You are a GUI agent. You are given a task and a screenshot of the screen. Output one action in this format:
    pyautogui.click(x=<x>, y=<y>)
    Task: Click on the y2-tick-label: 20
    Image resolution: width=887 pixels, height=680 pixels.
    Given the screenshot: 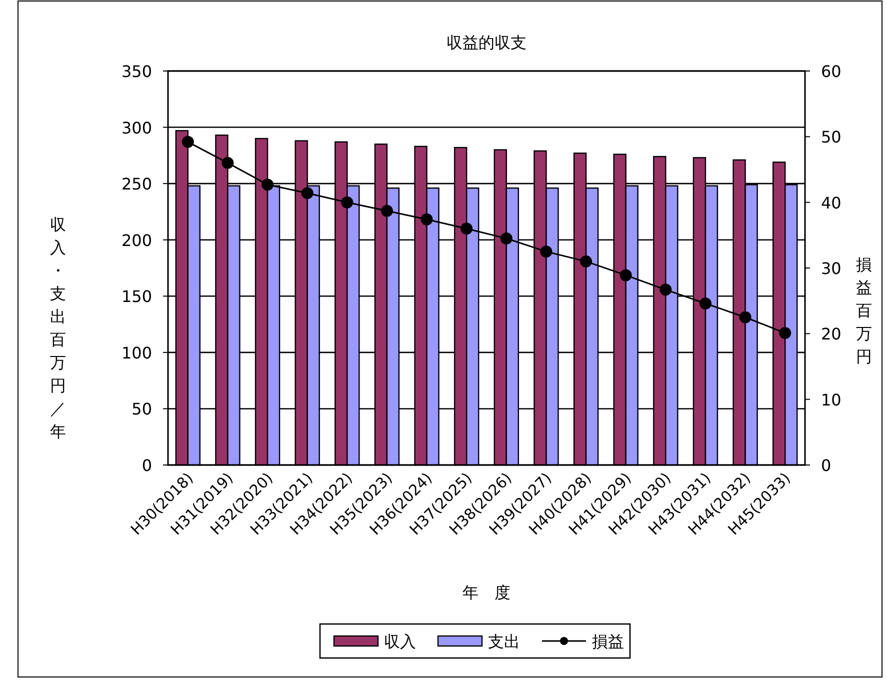 What is the action you would take?
    pyautogui.click(x=831, y=334)
    